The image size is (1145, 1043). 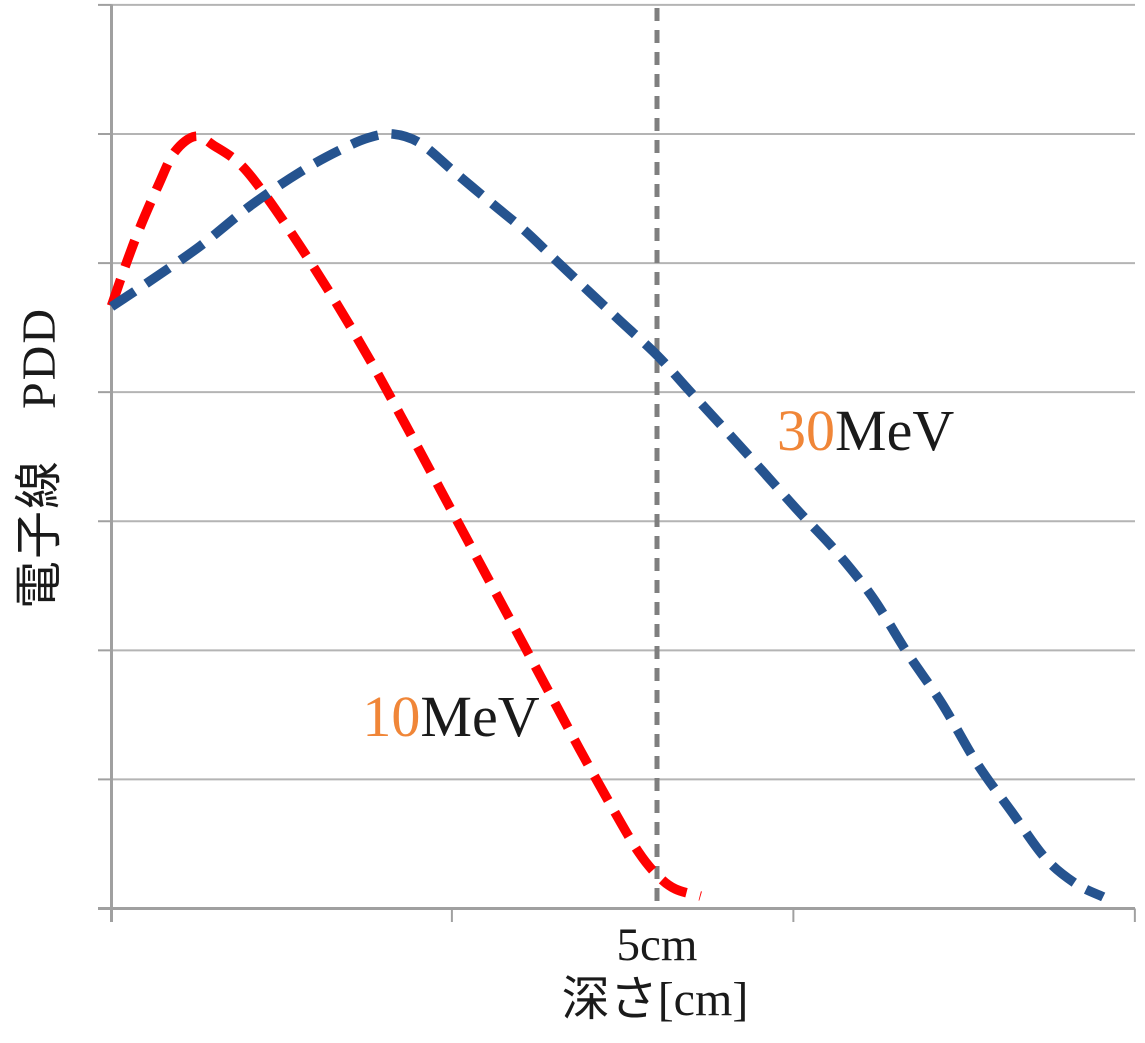 What do you see at coordinates (39, 458) in the screenshot?
I see `y-axis-title: 電子線 PDD` at bounding box center [39, 458].